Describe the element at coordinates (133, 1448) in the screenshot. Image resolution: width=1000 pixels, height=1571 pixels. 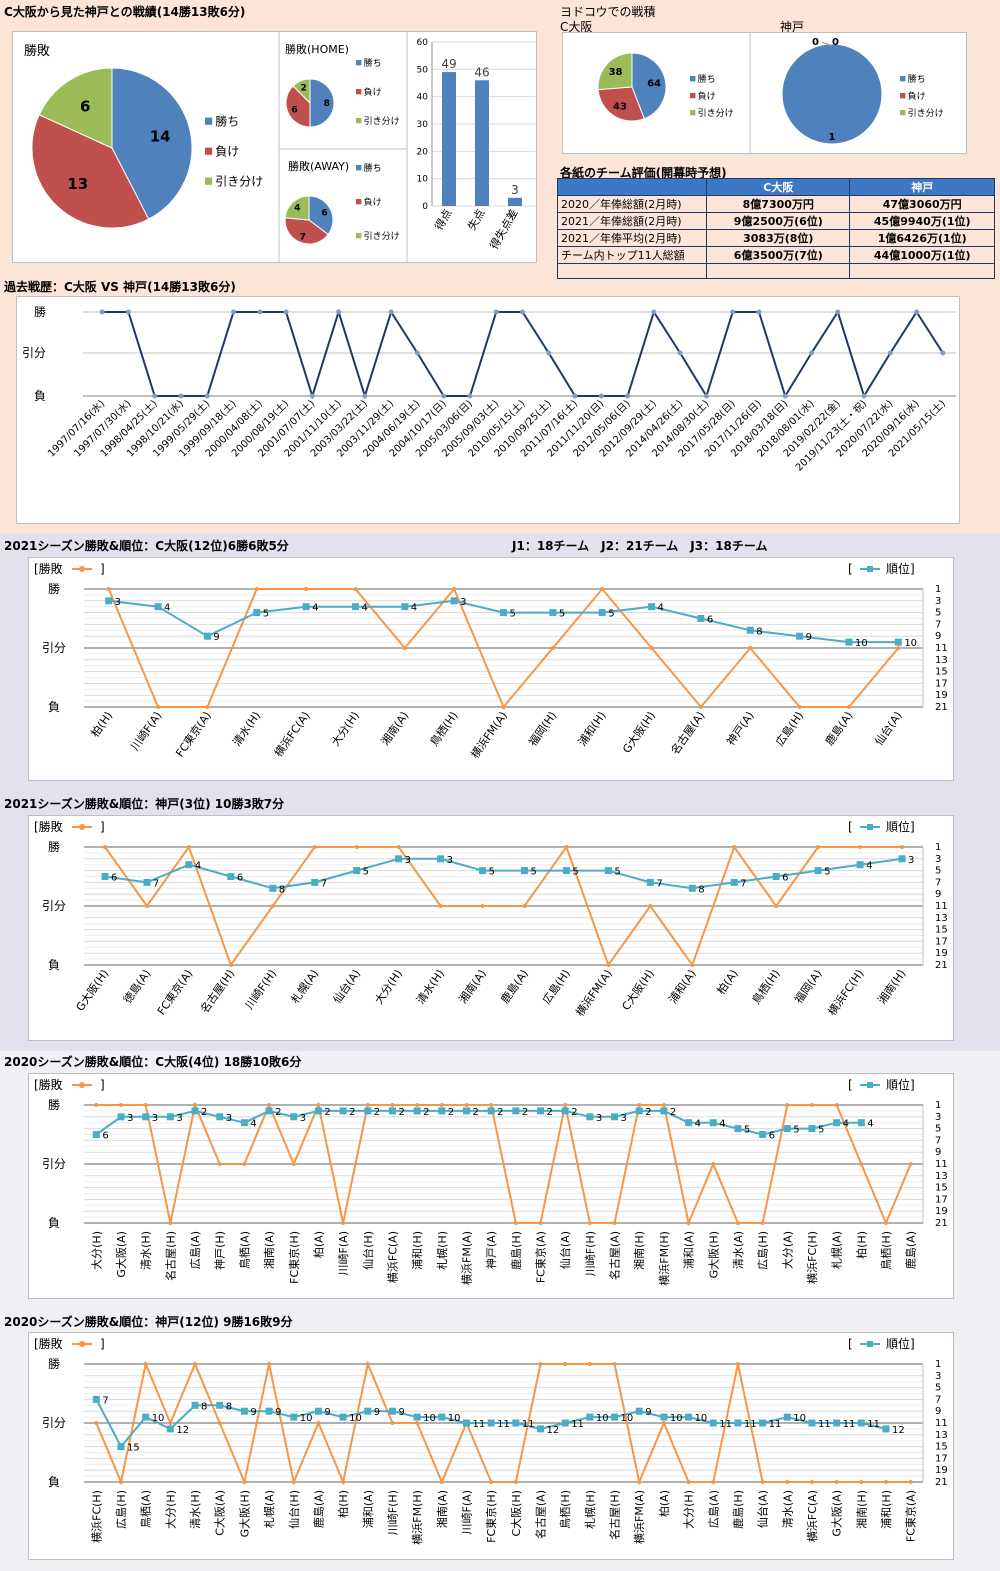
I see `season-3-rank-label-1: 15` at that location.